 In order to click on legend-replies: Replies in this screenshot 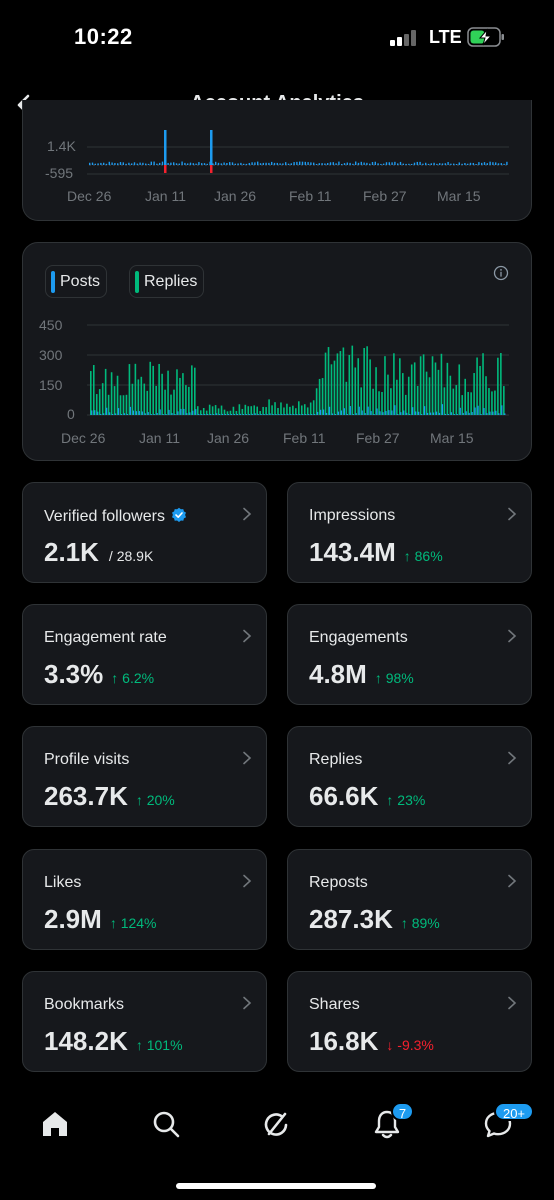, I will do `click(166, 281)`.